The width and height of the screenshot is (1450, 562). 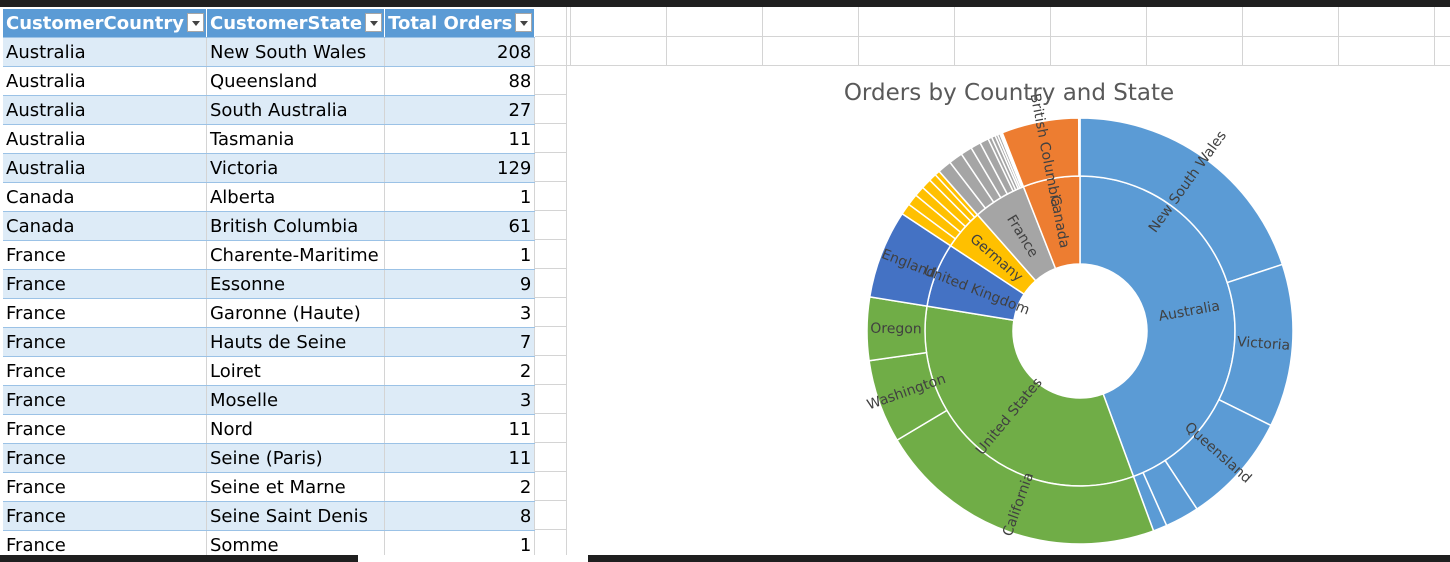 I want to click on cell-state: Seine (Paris), so click(x=296, y=458).